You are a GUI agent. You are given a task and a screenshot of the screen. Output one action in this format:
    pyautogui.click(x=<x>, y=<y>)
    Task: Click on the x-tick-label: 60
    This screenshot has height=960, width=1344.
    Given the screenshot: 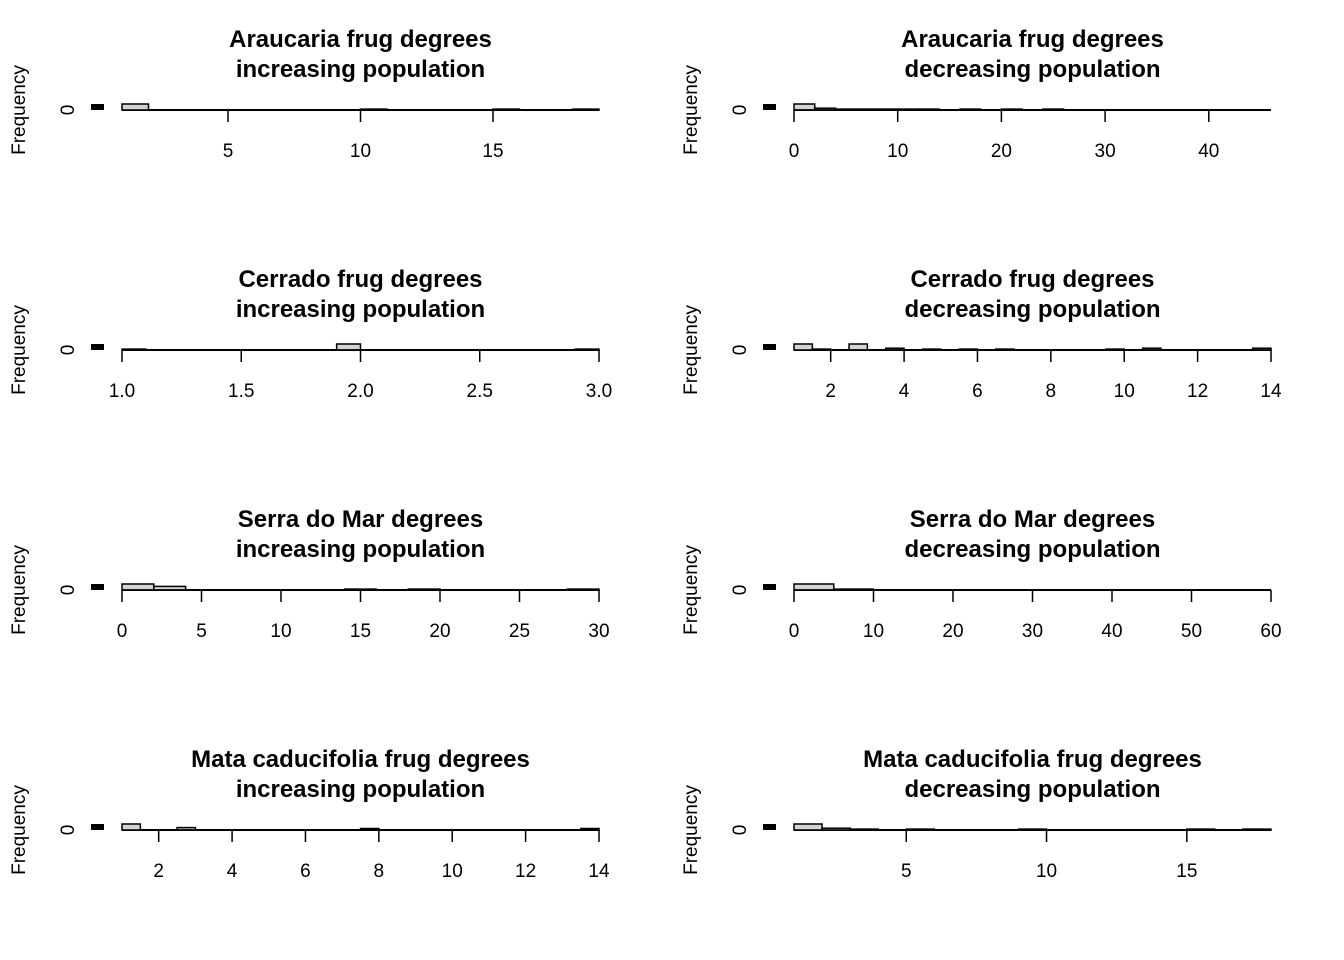 What is the action you would take?
    pyautogui.click(x=1270, y=631)
    